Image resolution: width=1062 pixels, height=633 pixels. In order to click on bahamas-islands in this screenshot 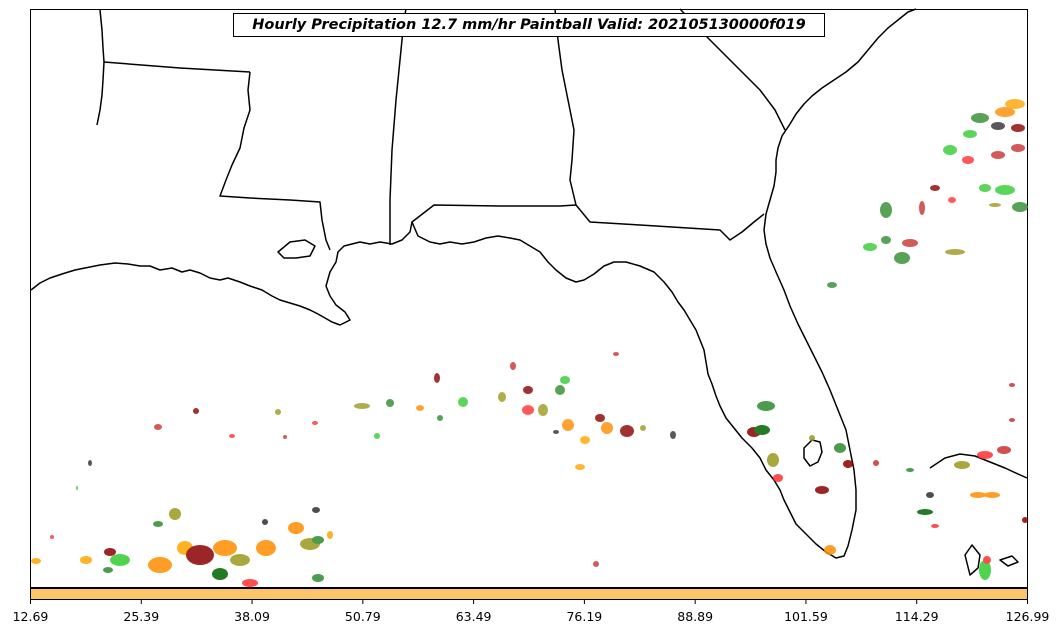, I will do `click(991, 560)`.